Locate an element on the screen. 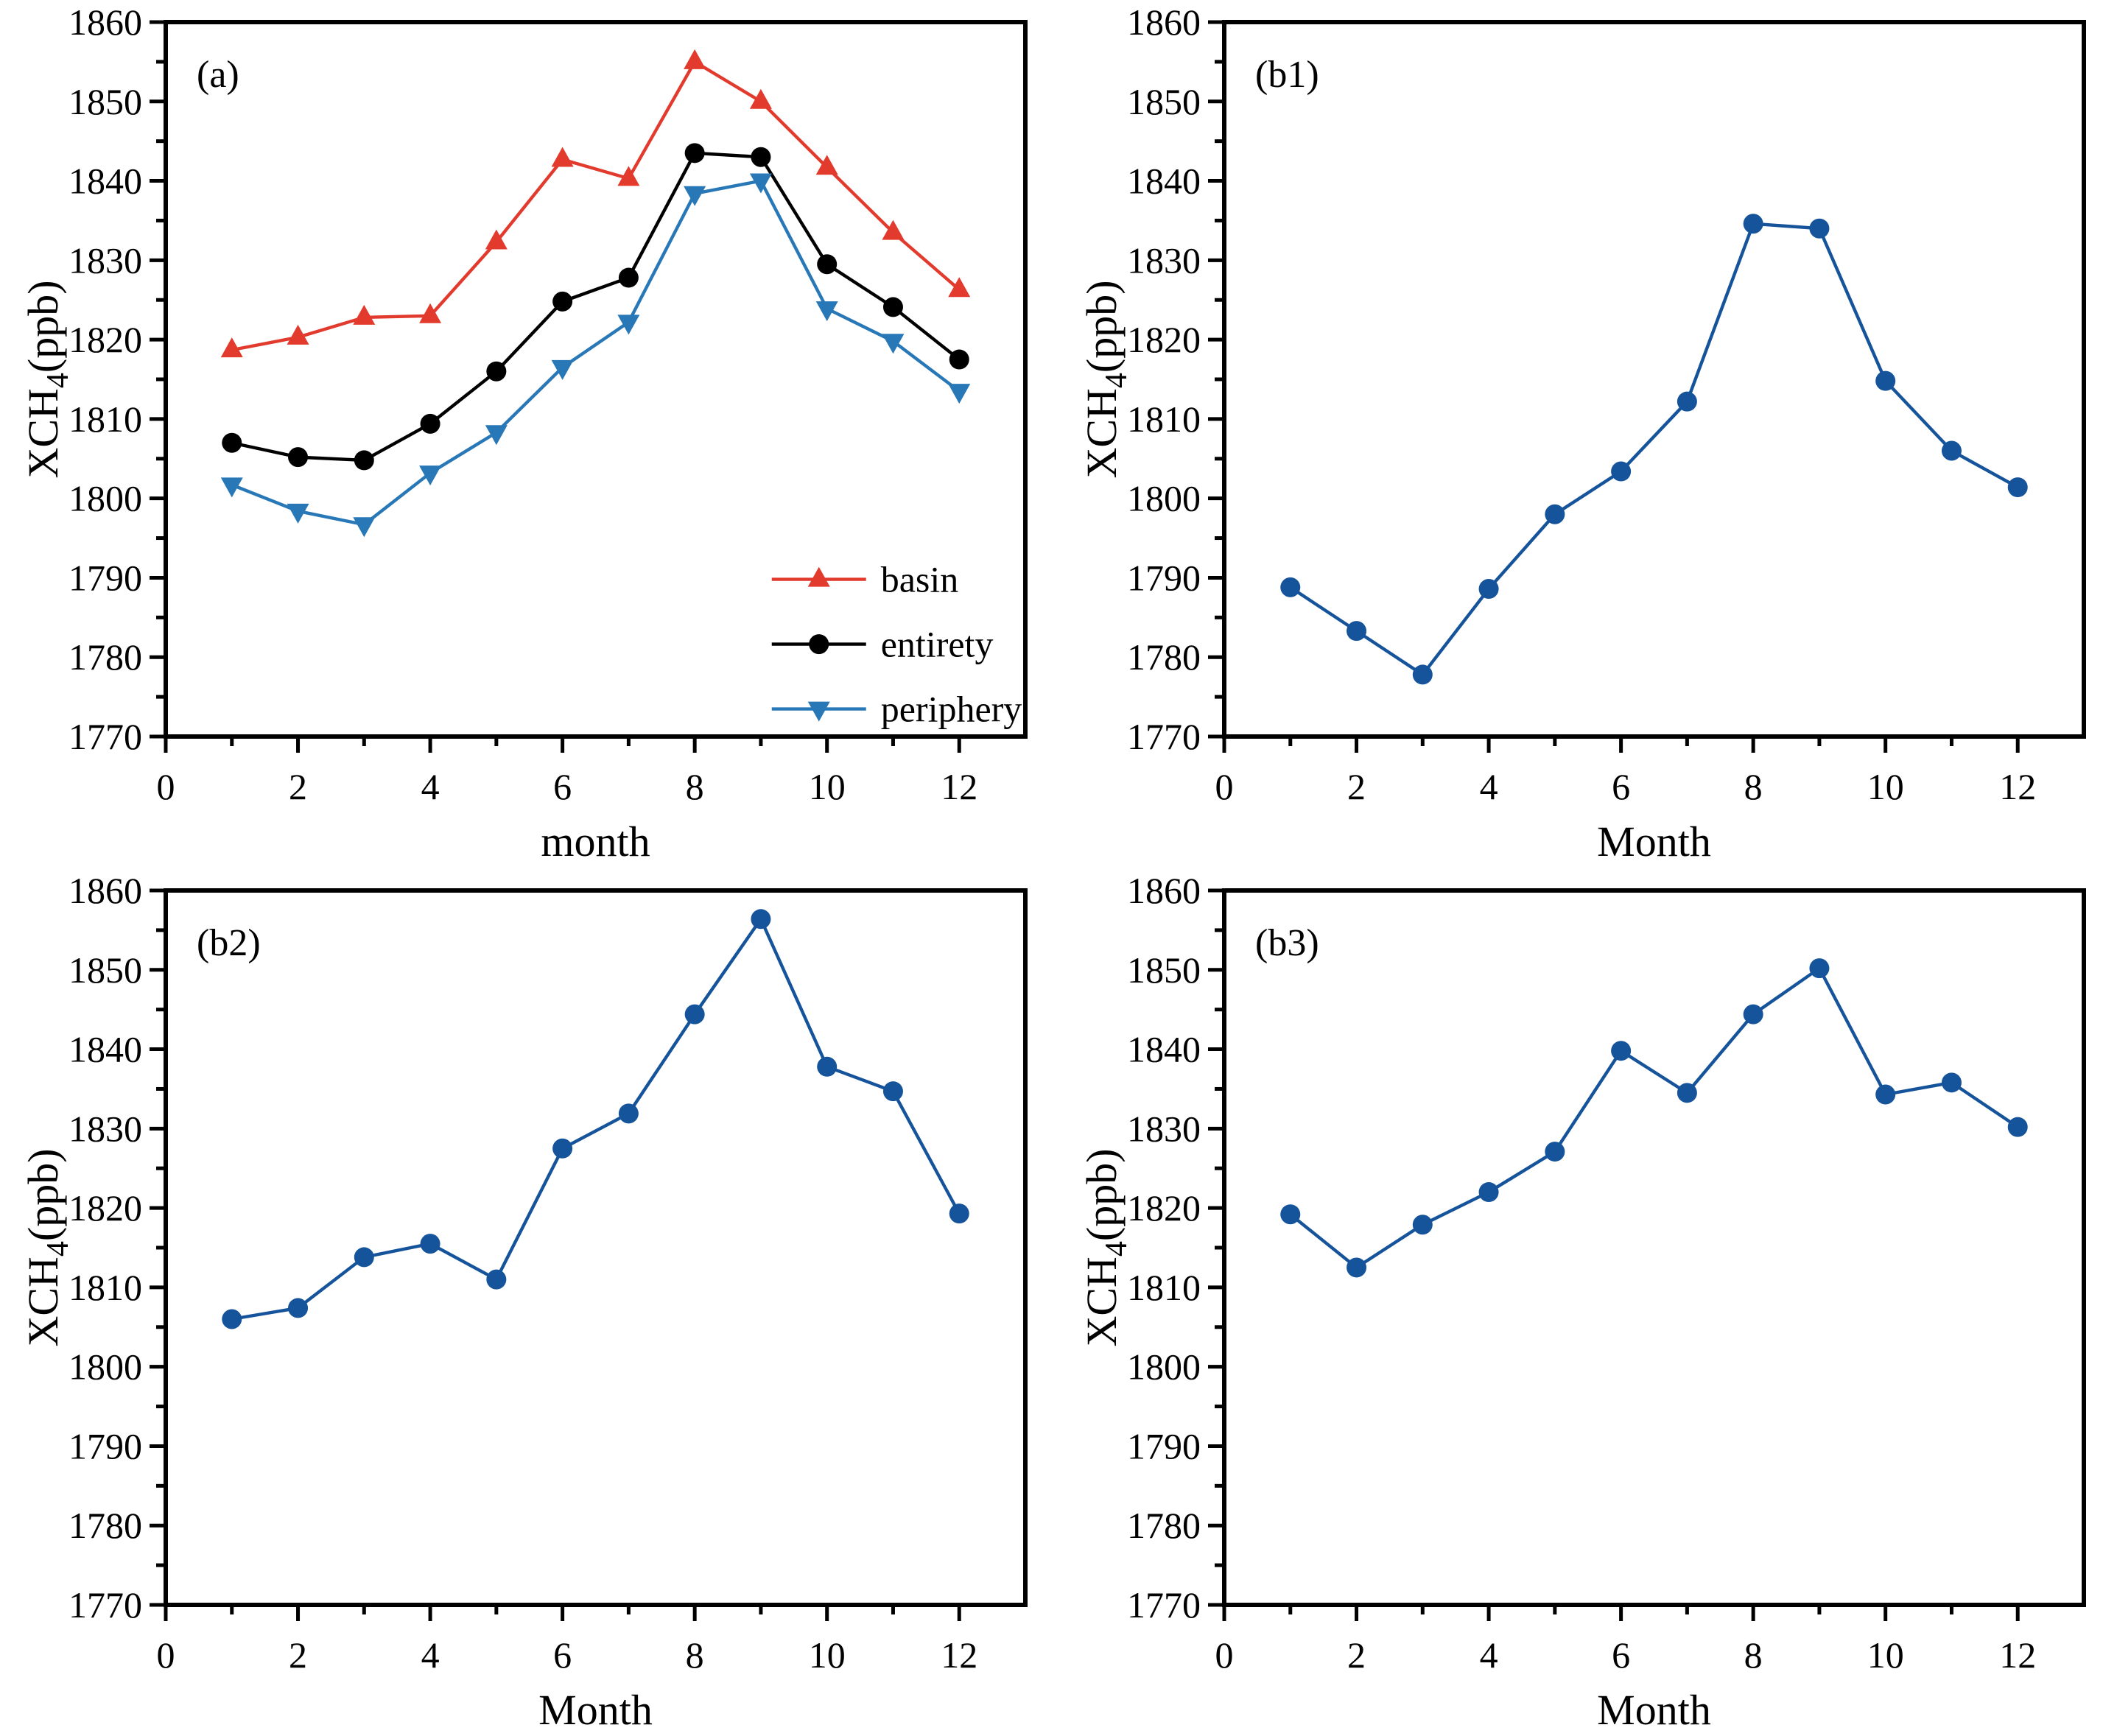 The height and width of the screenshot is (1736, 2117). legend-entry-label: basin is located at coordinates (920, 579).